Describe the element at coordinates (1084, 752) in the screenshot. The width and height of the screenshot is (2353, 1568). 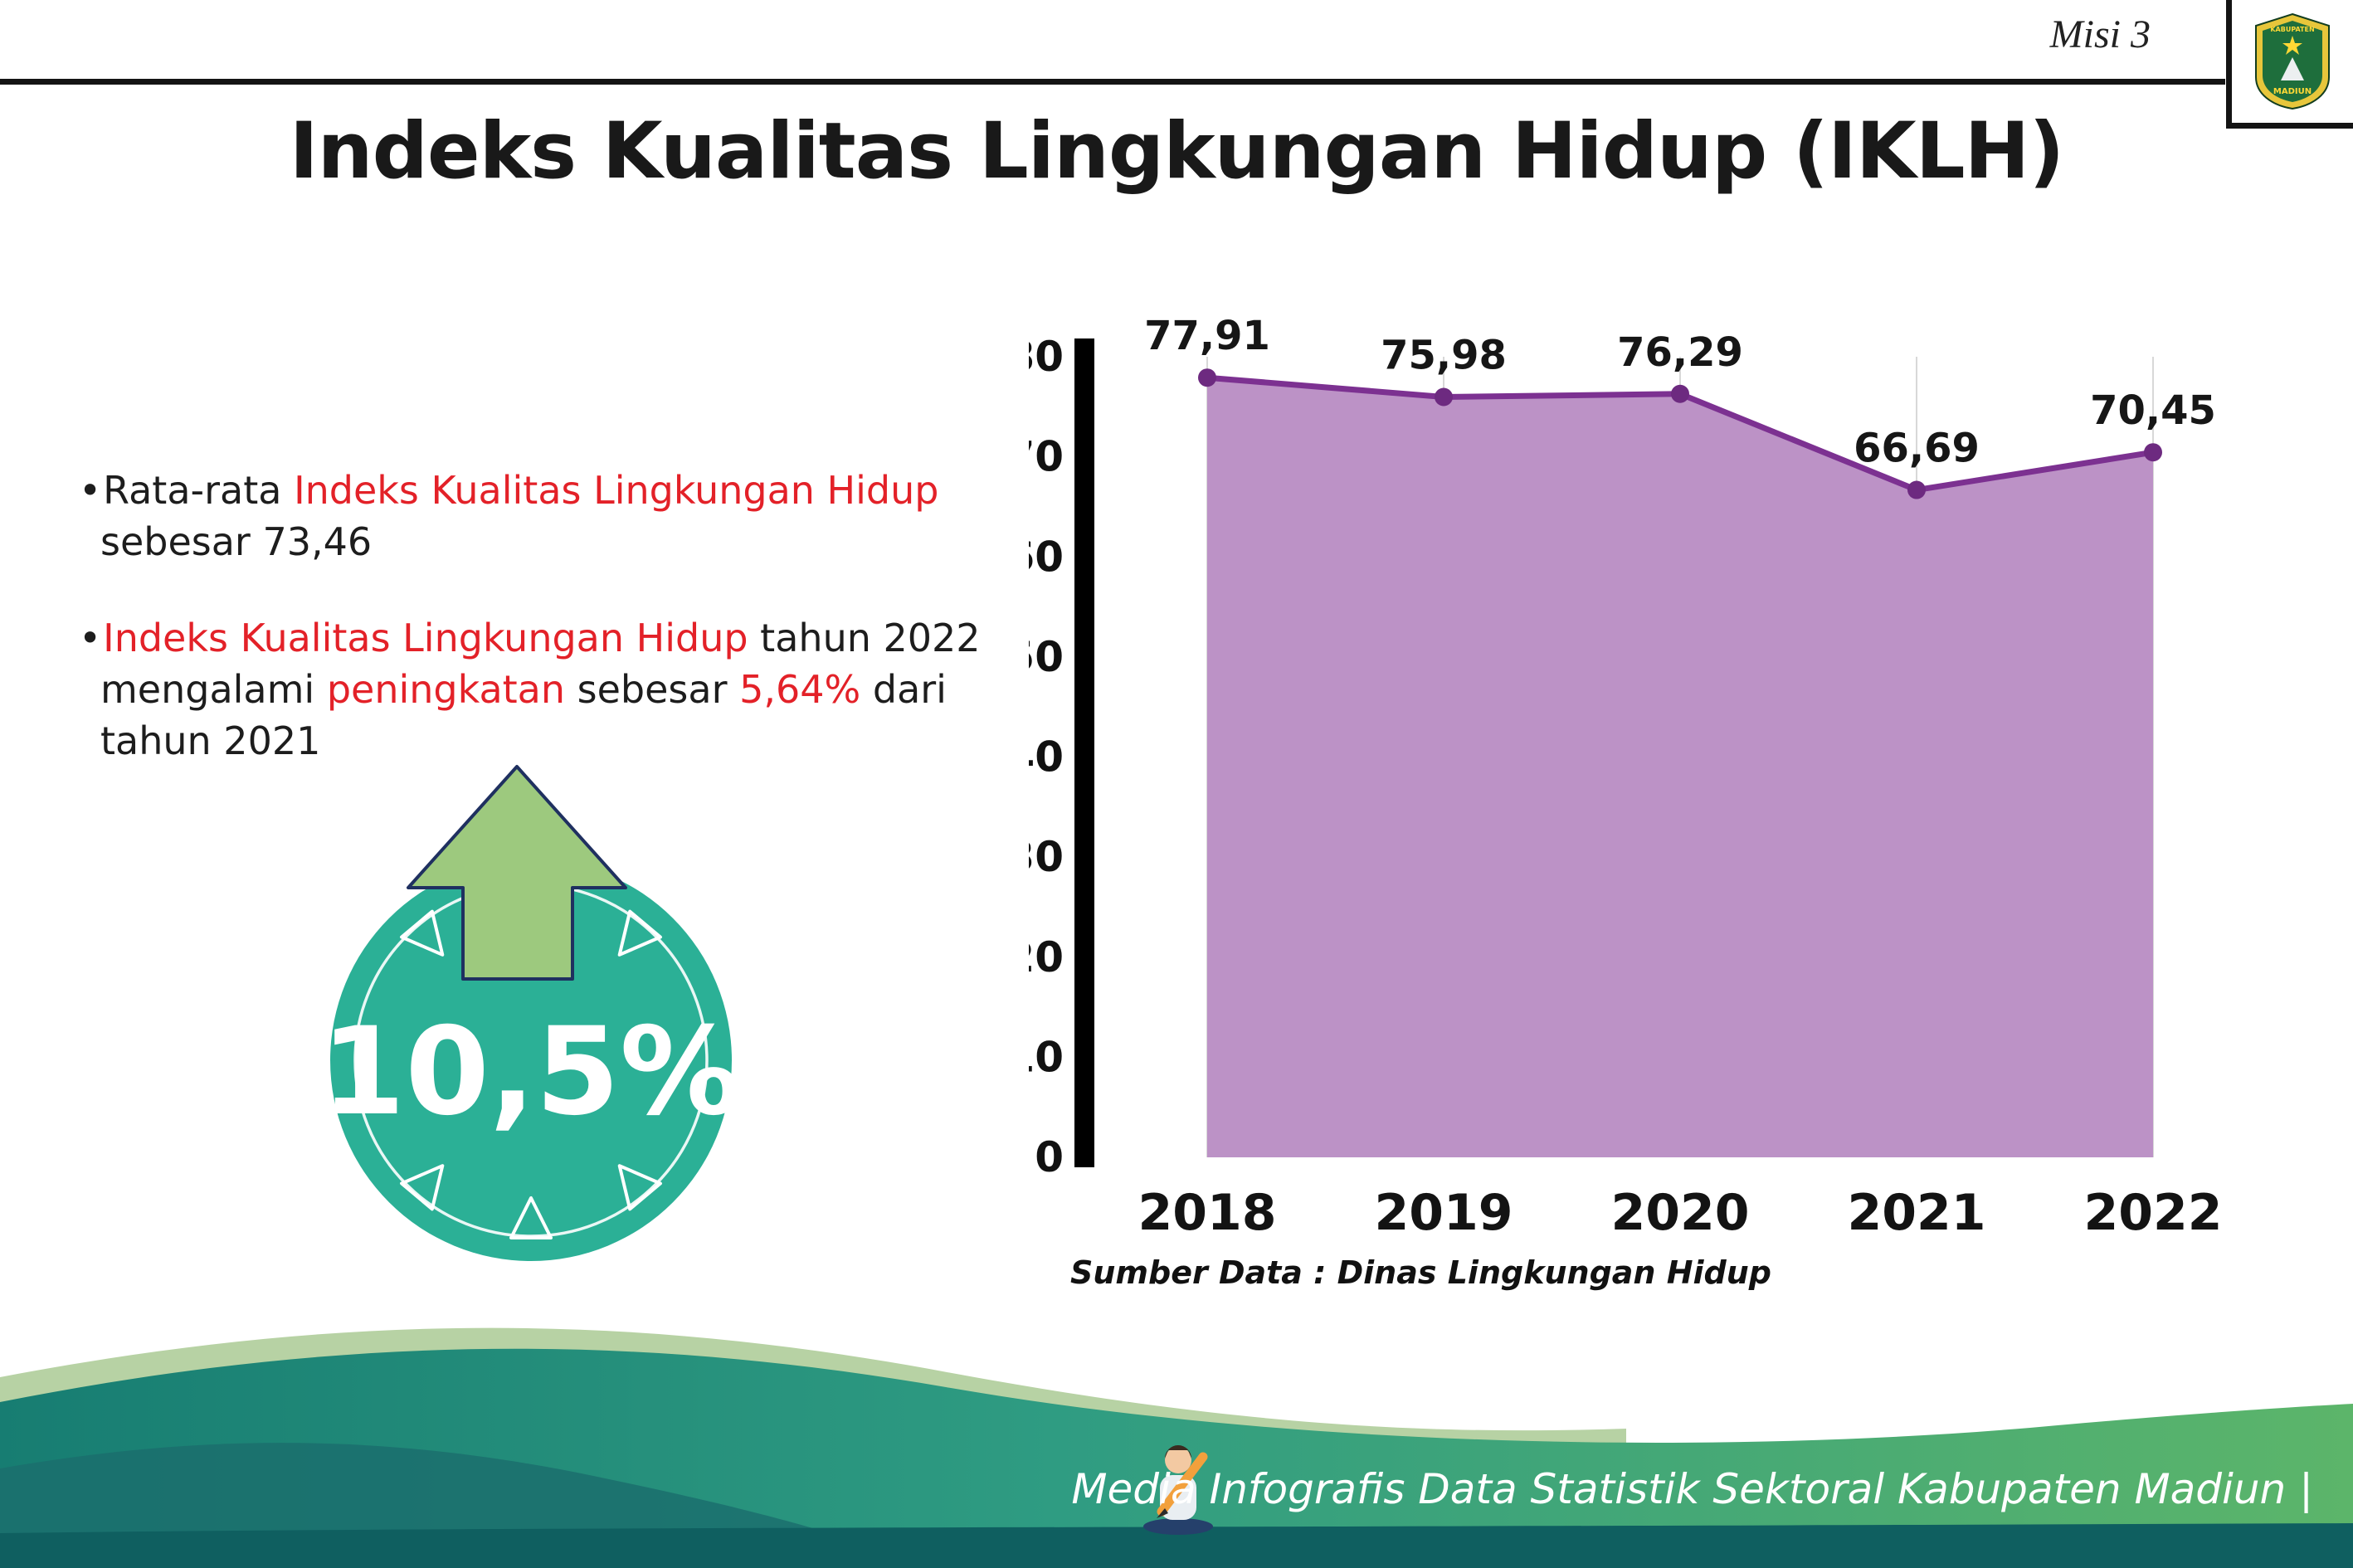
I see `y-axis-bar` at that location.